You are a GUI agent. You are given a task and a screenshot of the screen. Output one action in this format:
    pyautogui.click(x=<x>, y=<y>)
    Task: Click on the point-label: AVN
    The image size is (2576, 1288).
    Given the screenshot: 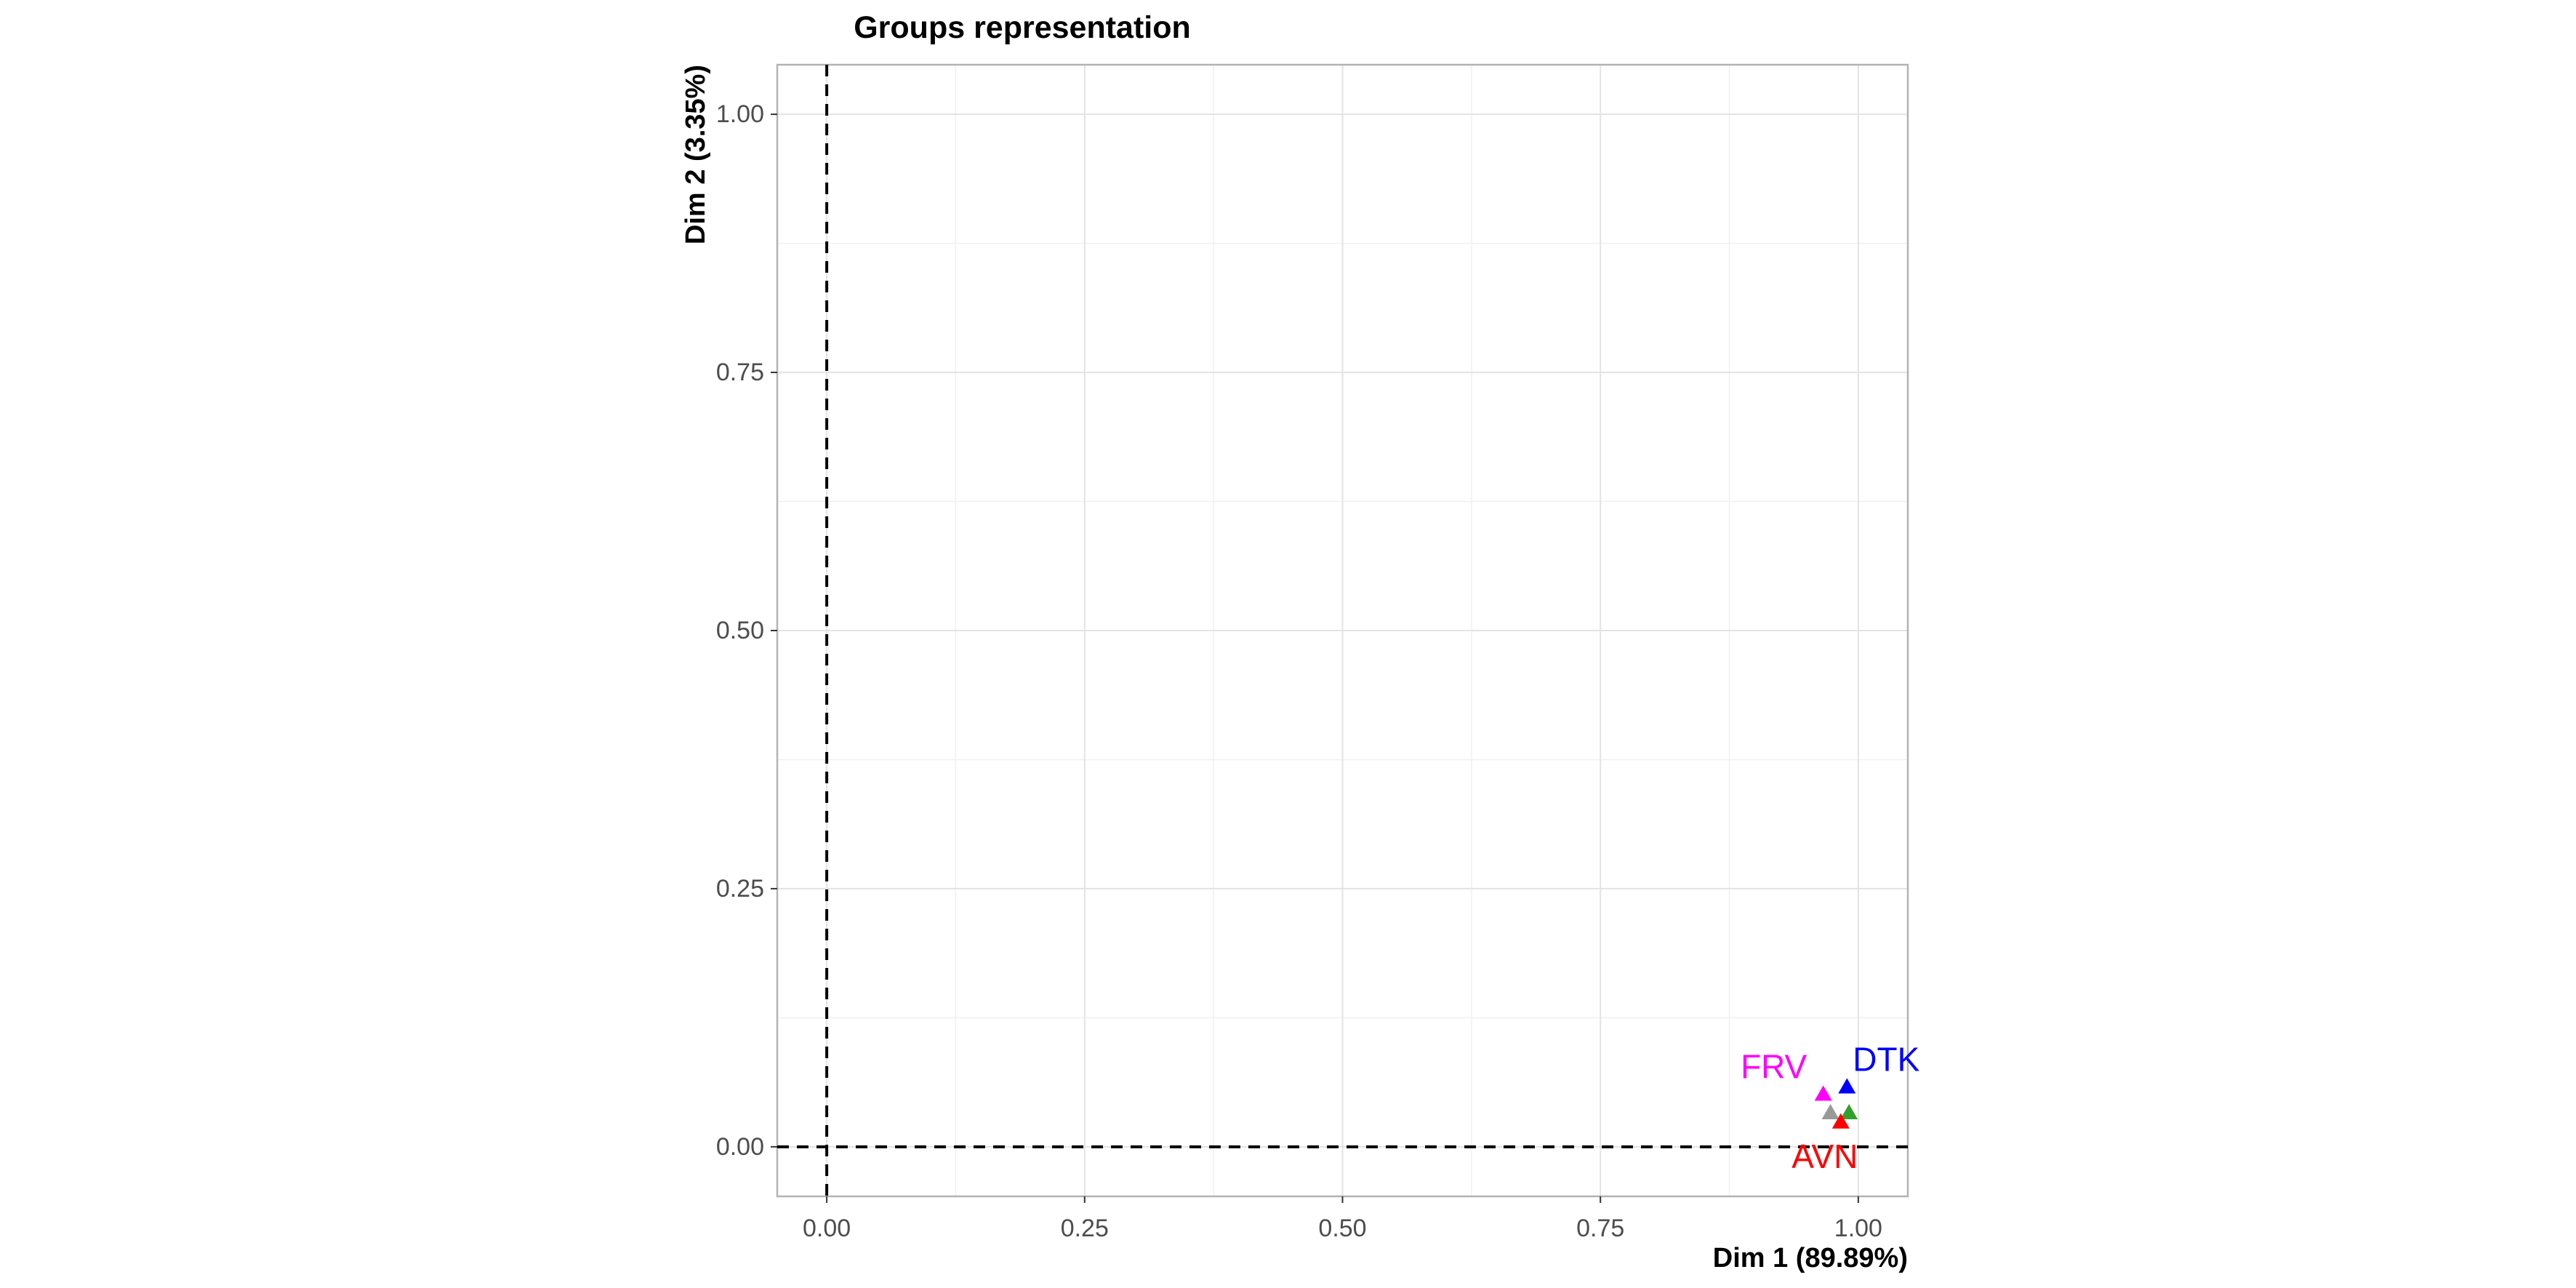 What is the action you would take?
    pyautogui.click(x=1825, y=1156)
    